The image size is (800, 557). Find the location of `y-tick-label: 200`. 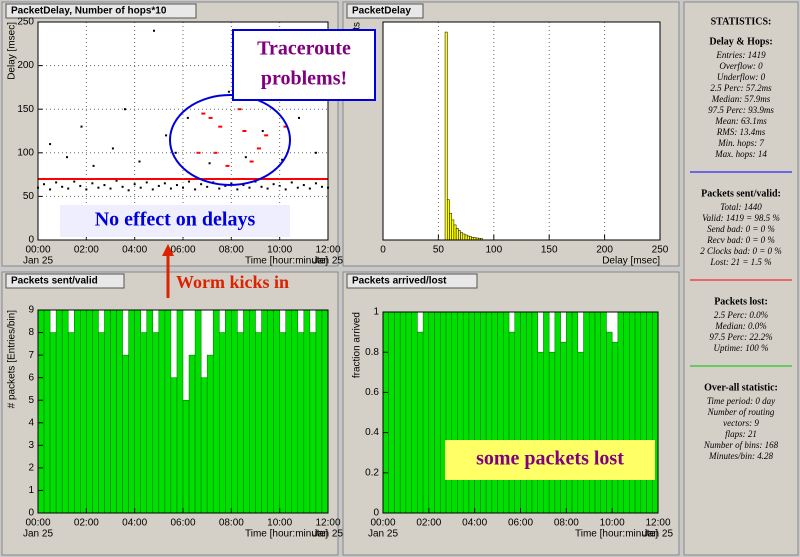

y-tick-label: 200 is located at coordinates (25, 65).